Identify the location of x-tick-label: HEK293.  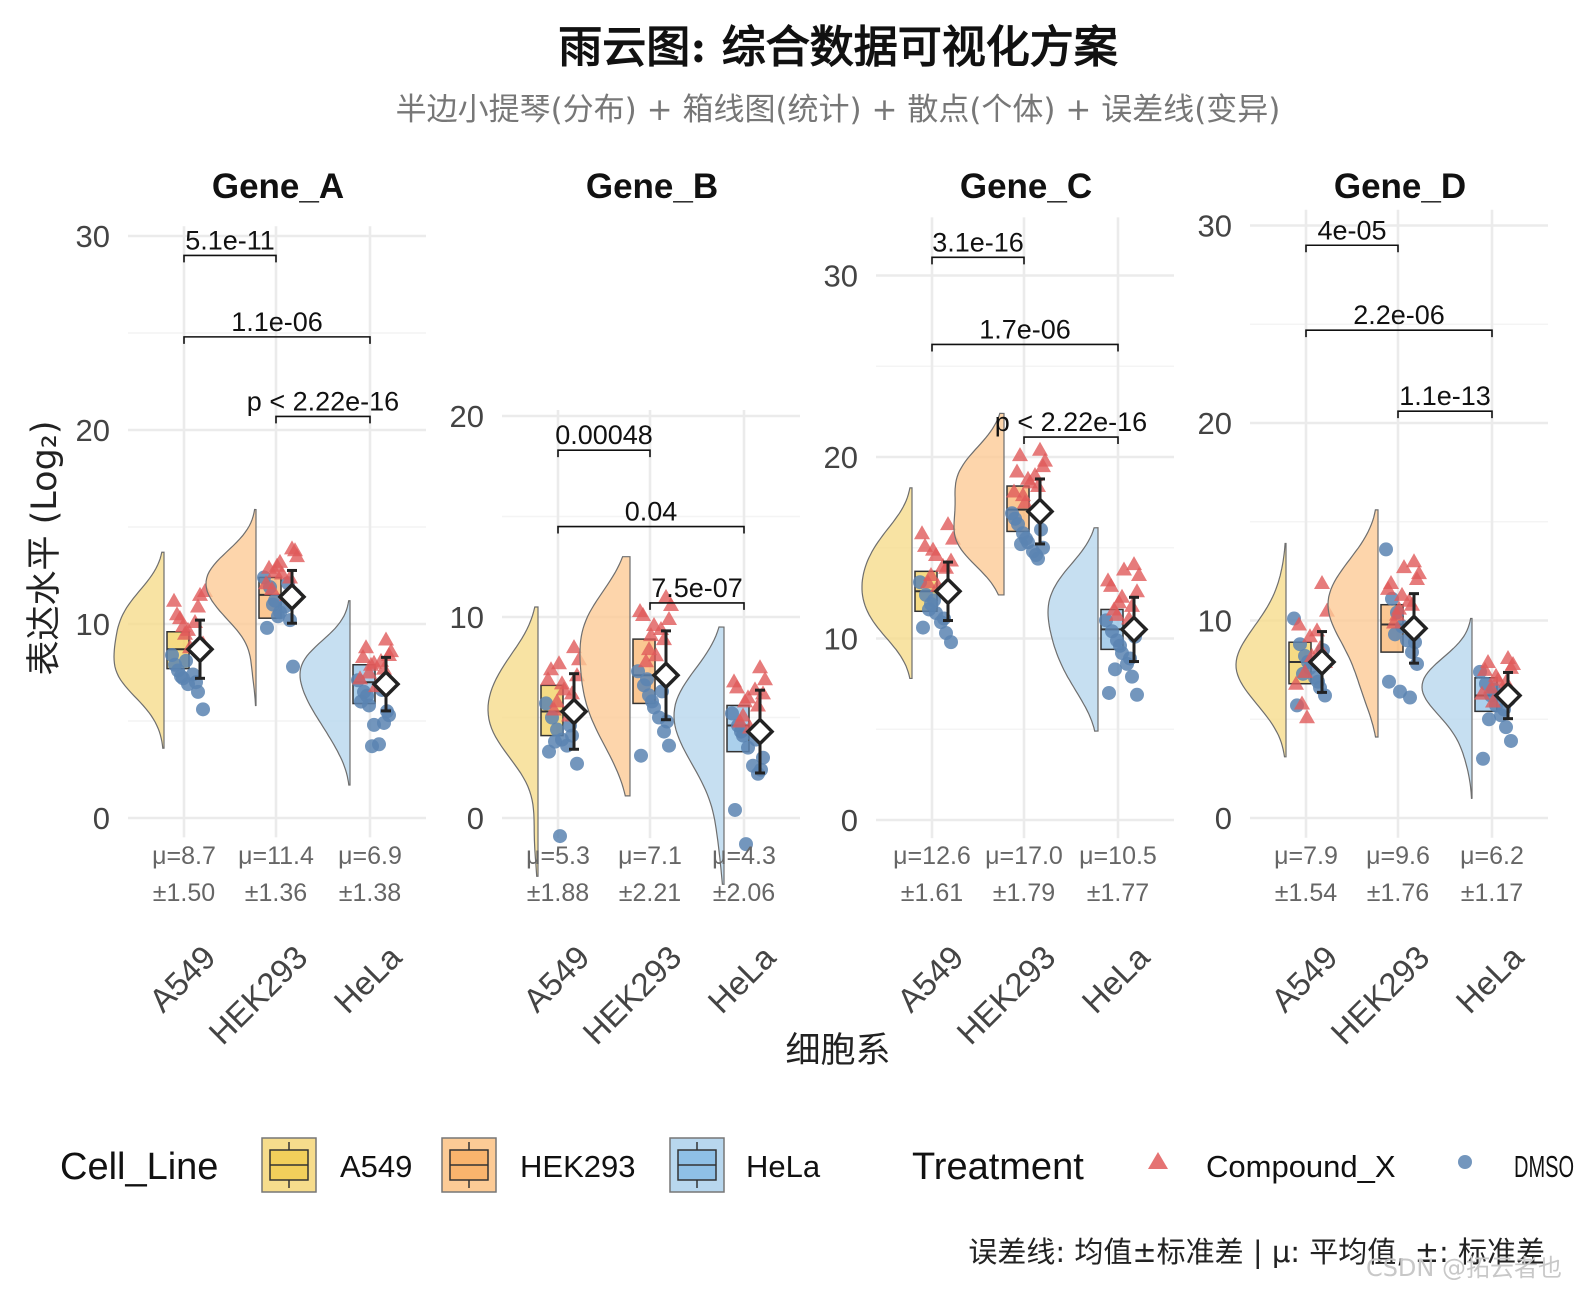
(631, 994).